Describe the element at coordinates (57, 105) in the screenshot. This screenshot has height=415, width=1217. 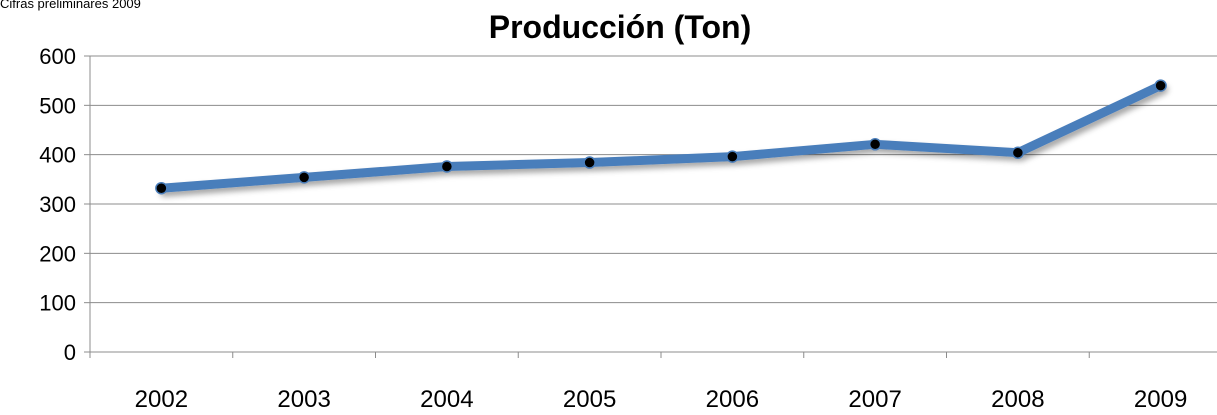
I see `y-tick-label-500: 500` at that location.